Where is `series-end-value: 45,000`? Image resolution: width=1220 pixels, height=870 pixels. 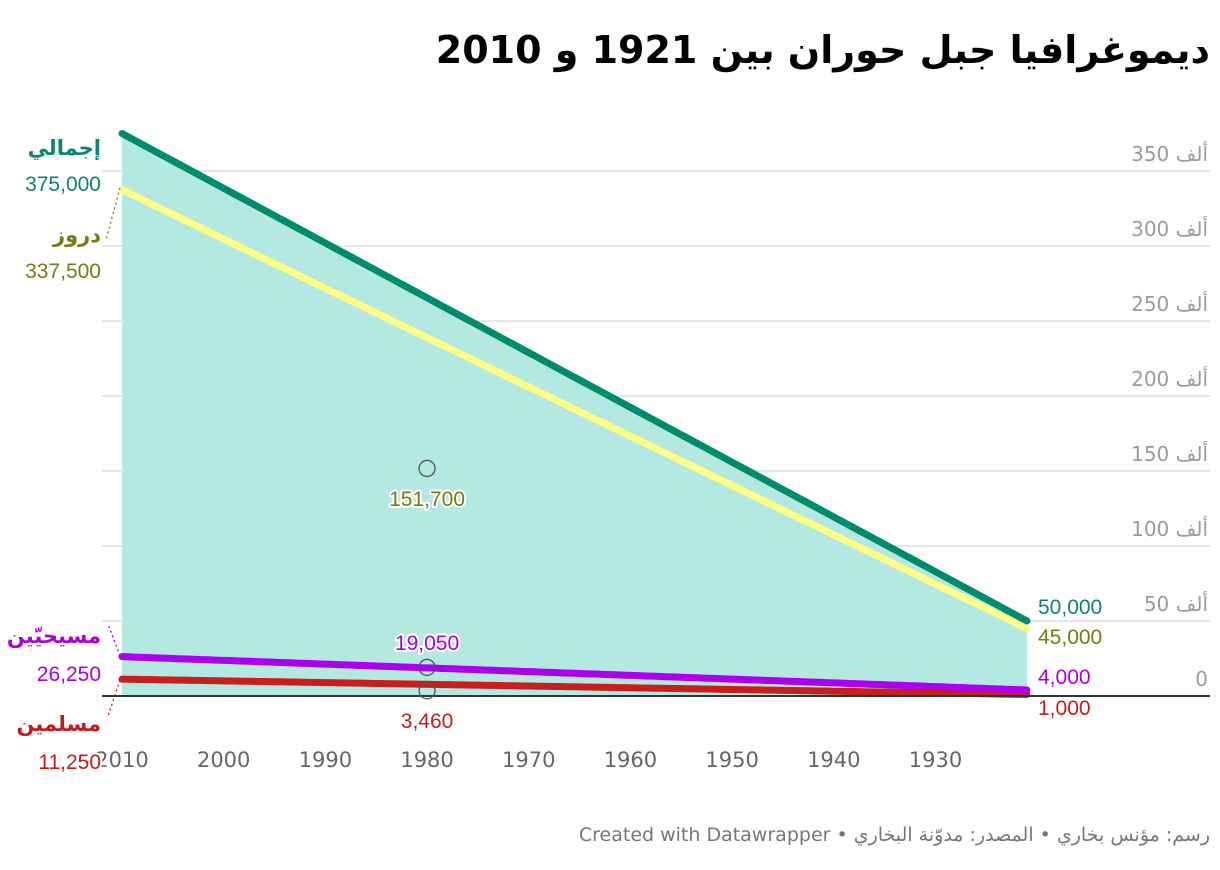
series-end-value: 45,000 is located at coordinates (1070, 637).